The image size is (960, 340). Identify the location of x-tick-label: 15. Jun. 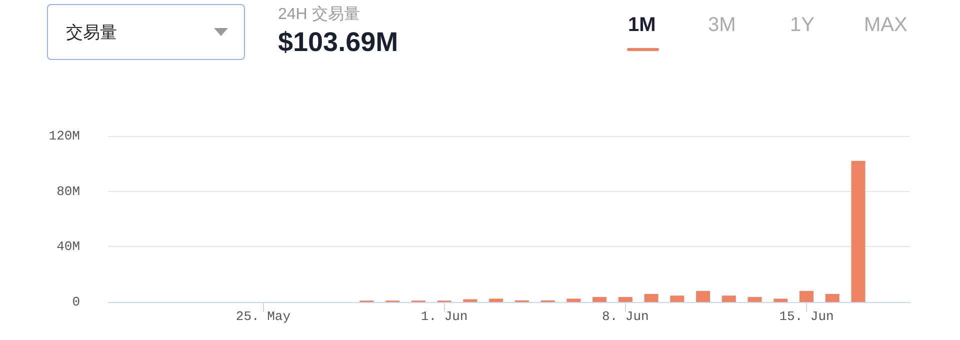
(806, 316).